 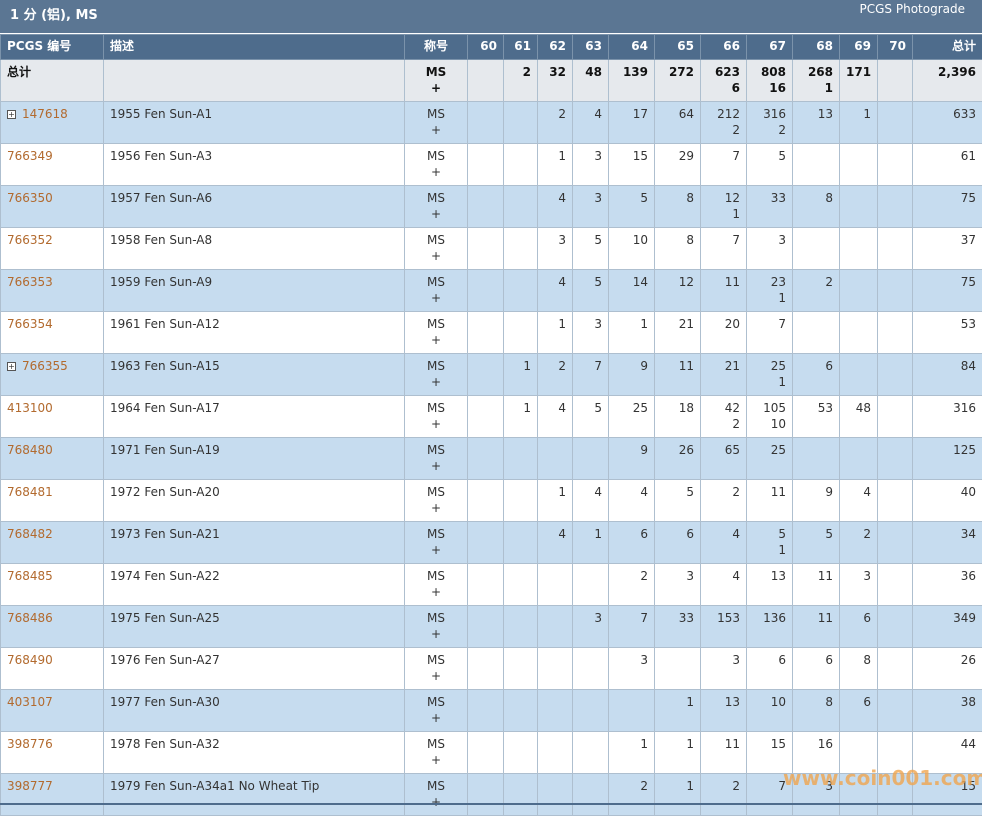 What do you see at coordinates (724, 47) in the screenshot?
I see `col-header-grade: 66` at bounding box center [724, 47].